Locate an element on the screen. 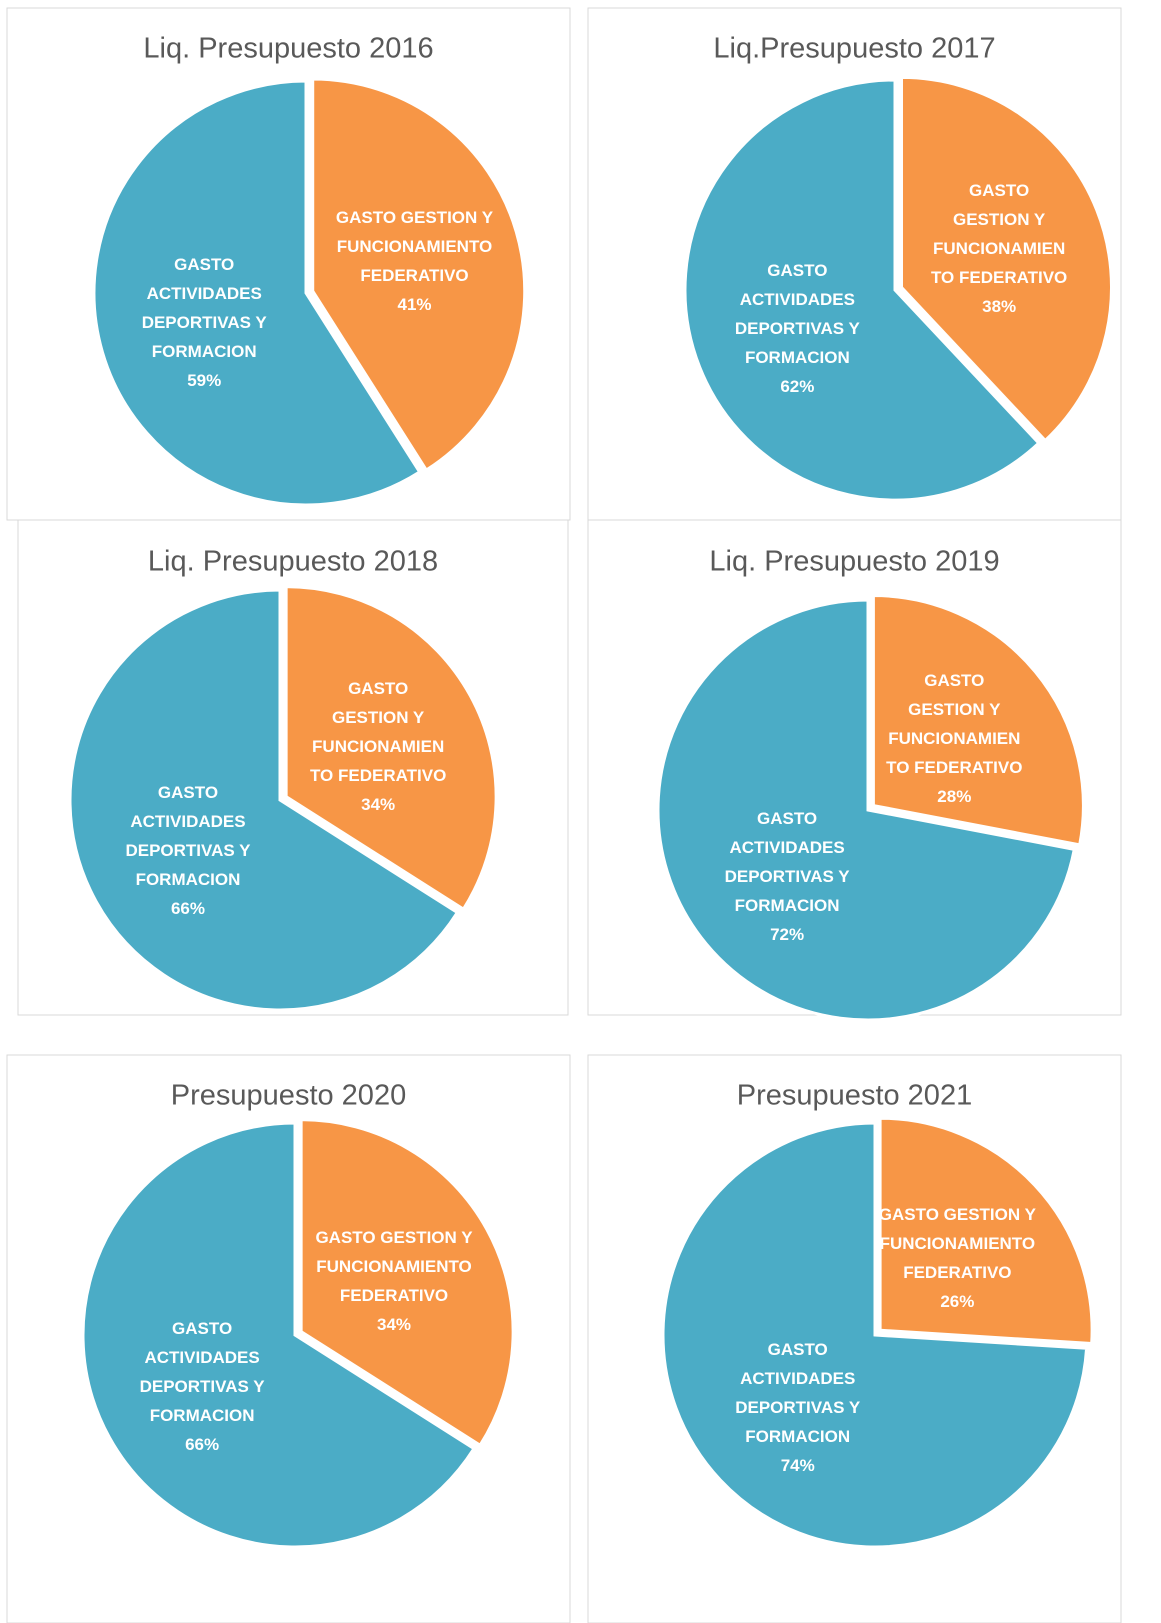 The height and width of the screenshot is (1623, 1161). chart-title: Liq. Presupuesto 2018 is located at coordinates (293, 562).